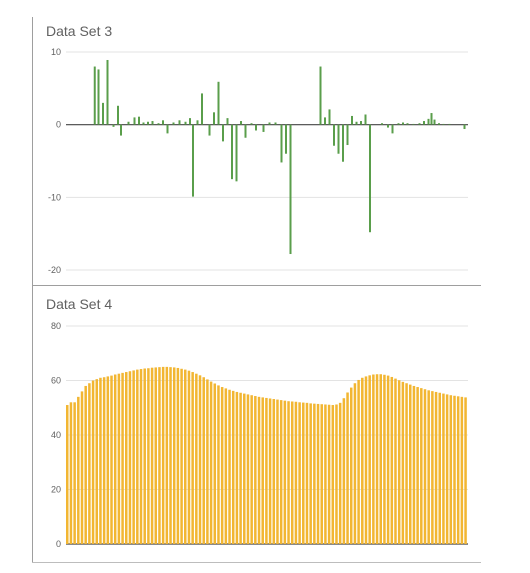  Describe the element at coordinates (54, 270) in the screenshot. I see `y-tick-label: -20` at that location.